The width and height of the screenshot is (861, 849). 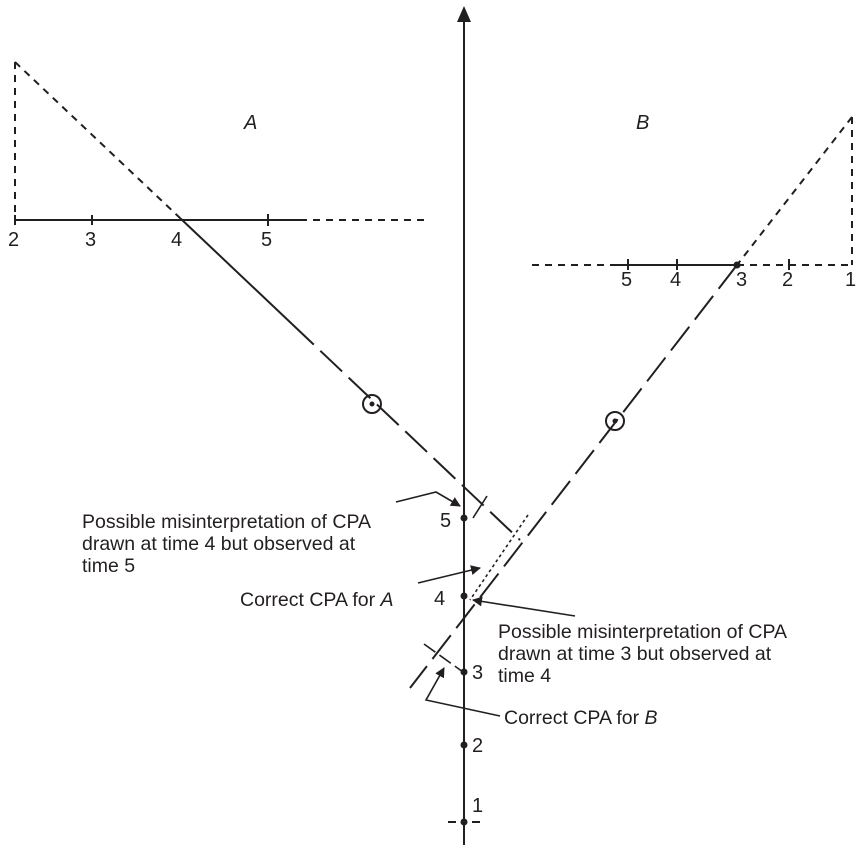 I want to click on misinterpretation-b-line-3: time 4, so click(x=524, y=676).